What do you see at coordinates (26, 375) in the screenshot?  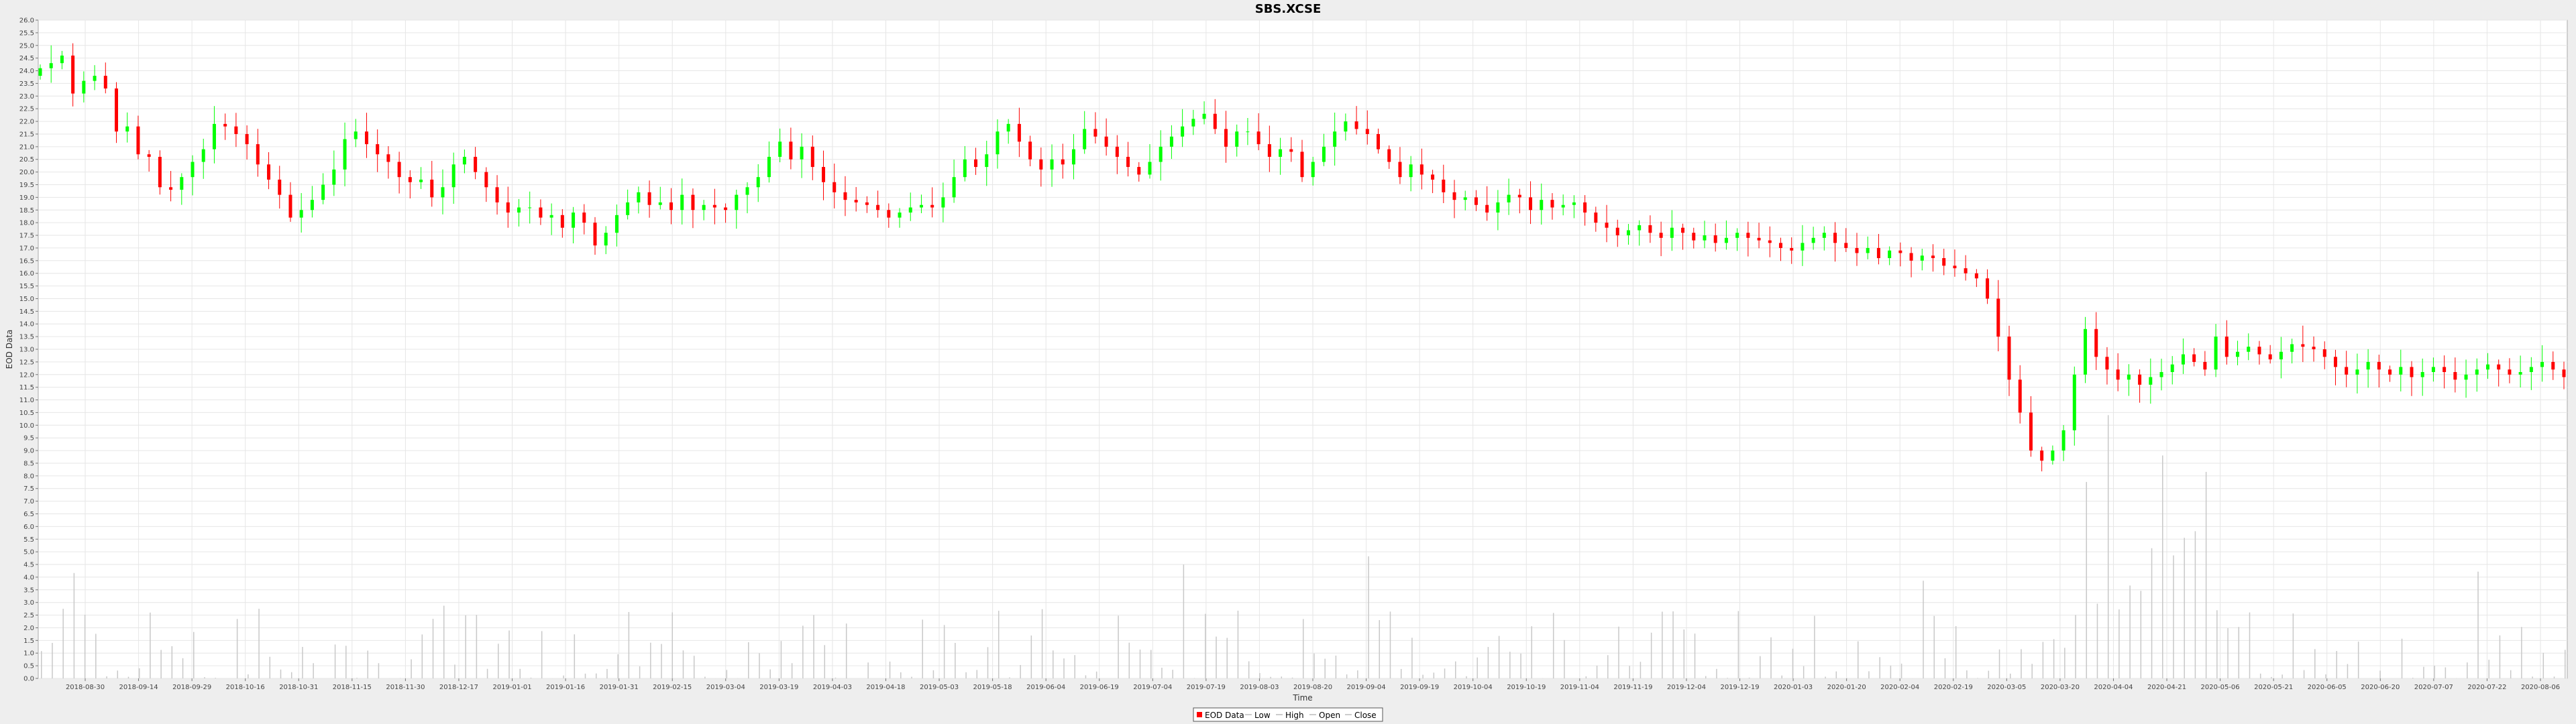 I see `y-tick-label: 12.0` at bounding box center [26, 375].